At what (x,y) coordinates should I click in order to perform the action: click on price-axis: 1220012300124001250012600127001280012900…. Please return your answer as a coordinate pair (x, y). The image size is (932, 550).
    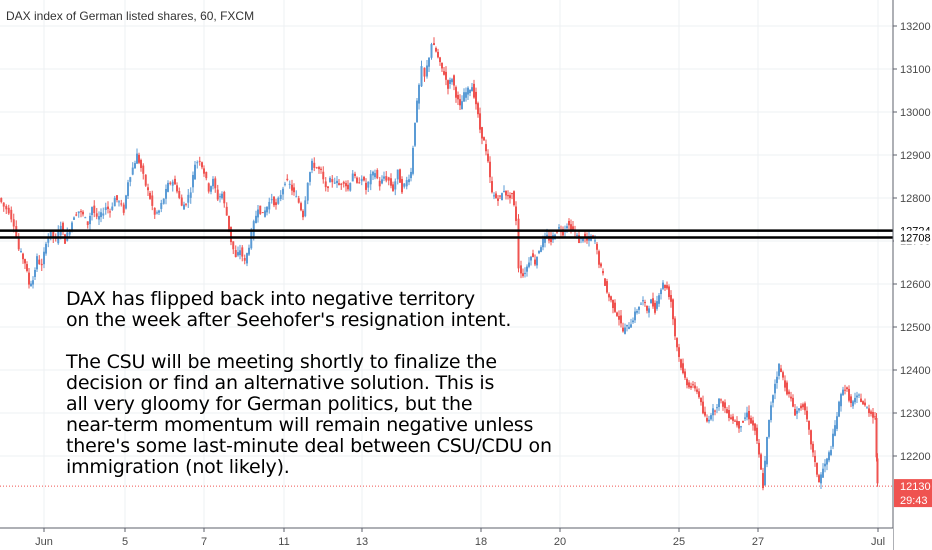
    Looking at the image, I should click on (912, 275).